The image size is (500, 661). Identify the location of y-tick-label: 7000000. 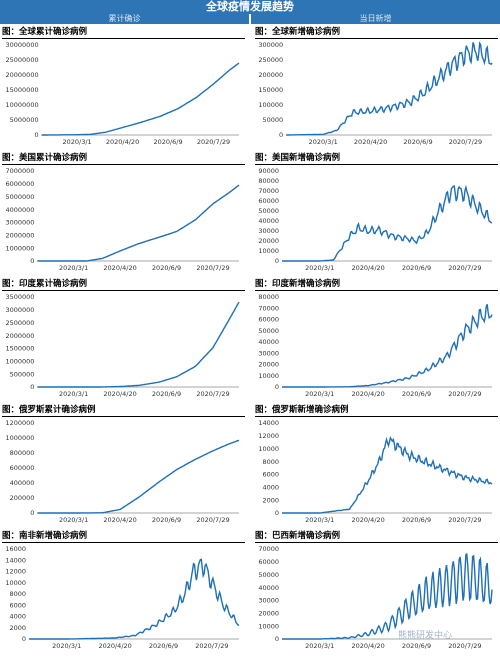
(19, 171).